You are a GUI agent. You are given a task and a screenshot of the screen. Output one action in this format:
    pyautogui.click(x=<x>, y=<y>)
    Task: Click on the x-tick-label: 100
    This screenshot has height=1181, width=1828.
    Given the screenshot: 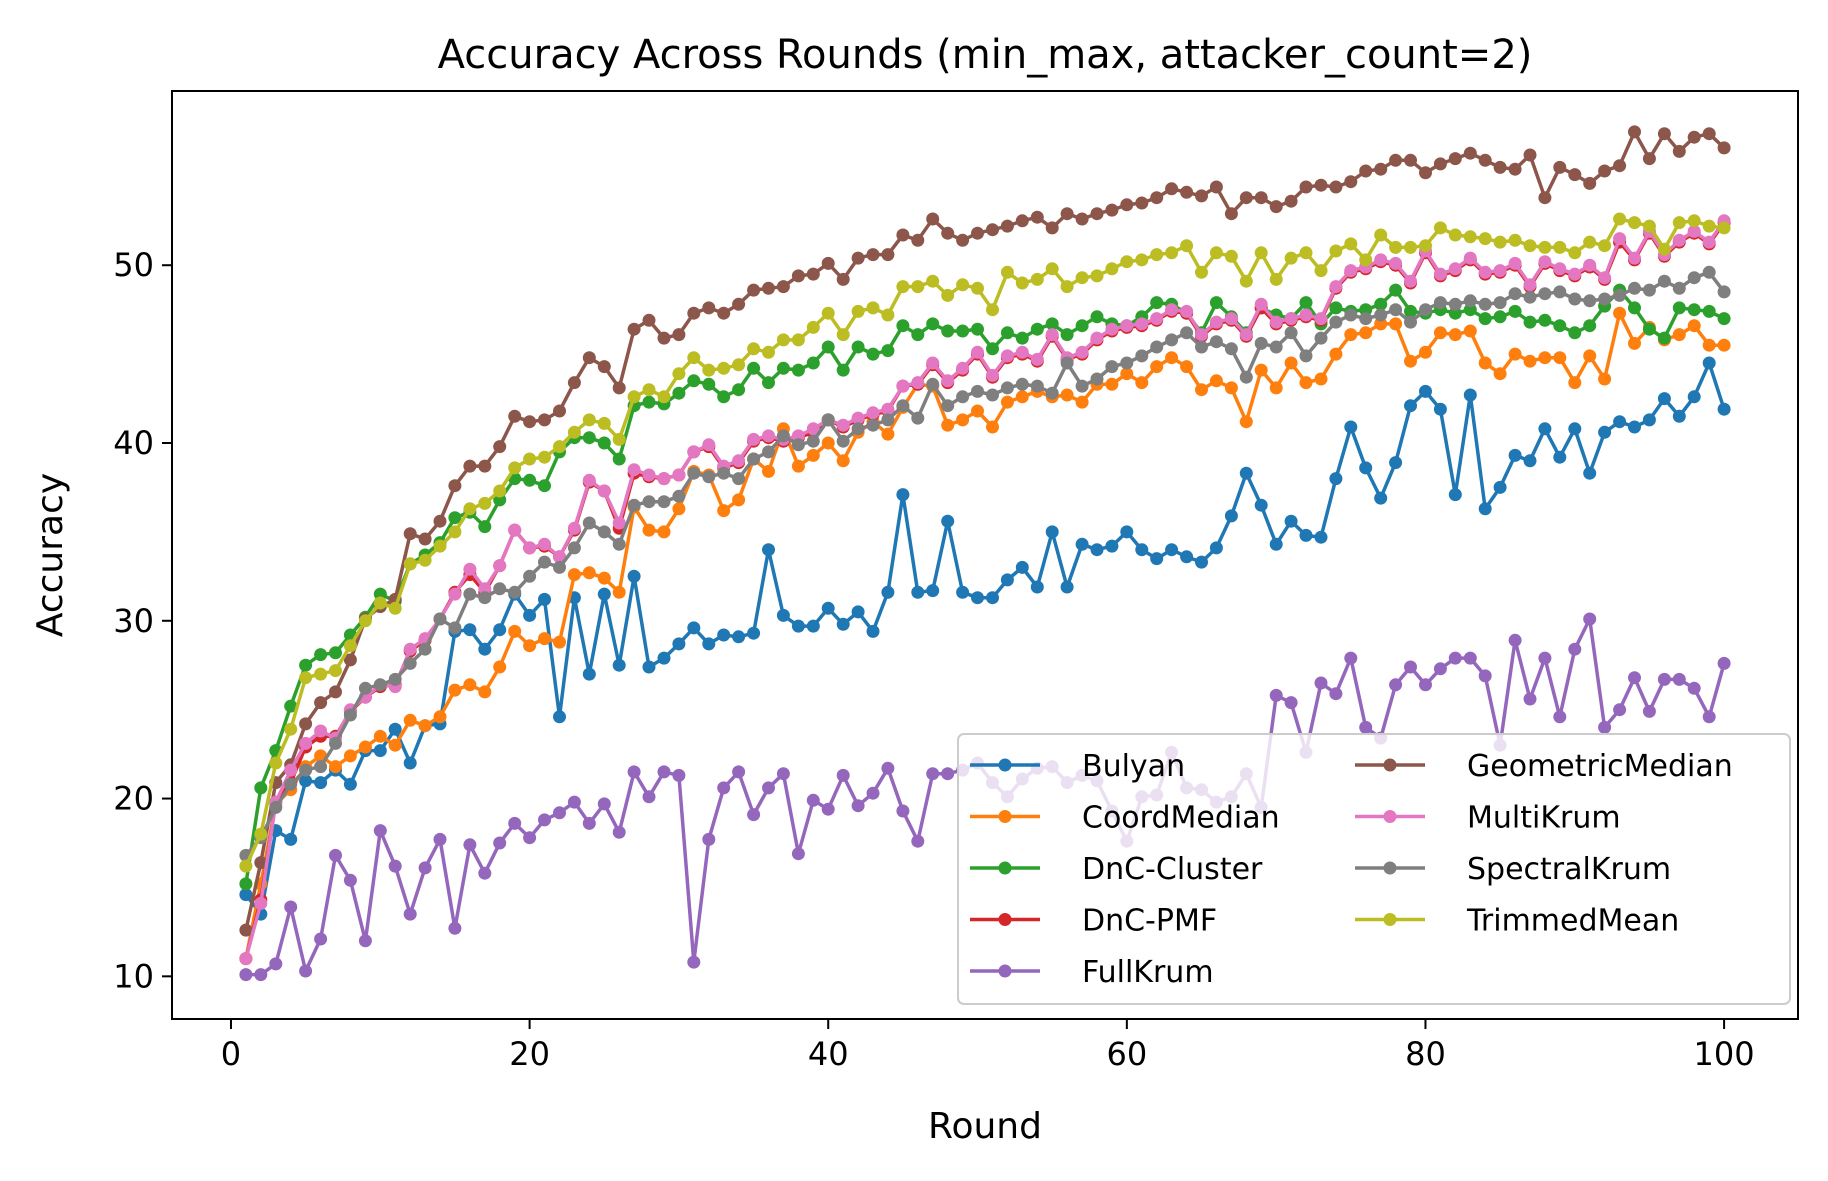 What is the action you would take?
    pyautogui.click(x=1724, y=1054)
    